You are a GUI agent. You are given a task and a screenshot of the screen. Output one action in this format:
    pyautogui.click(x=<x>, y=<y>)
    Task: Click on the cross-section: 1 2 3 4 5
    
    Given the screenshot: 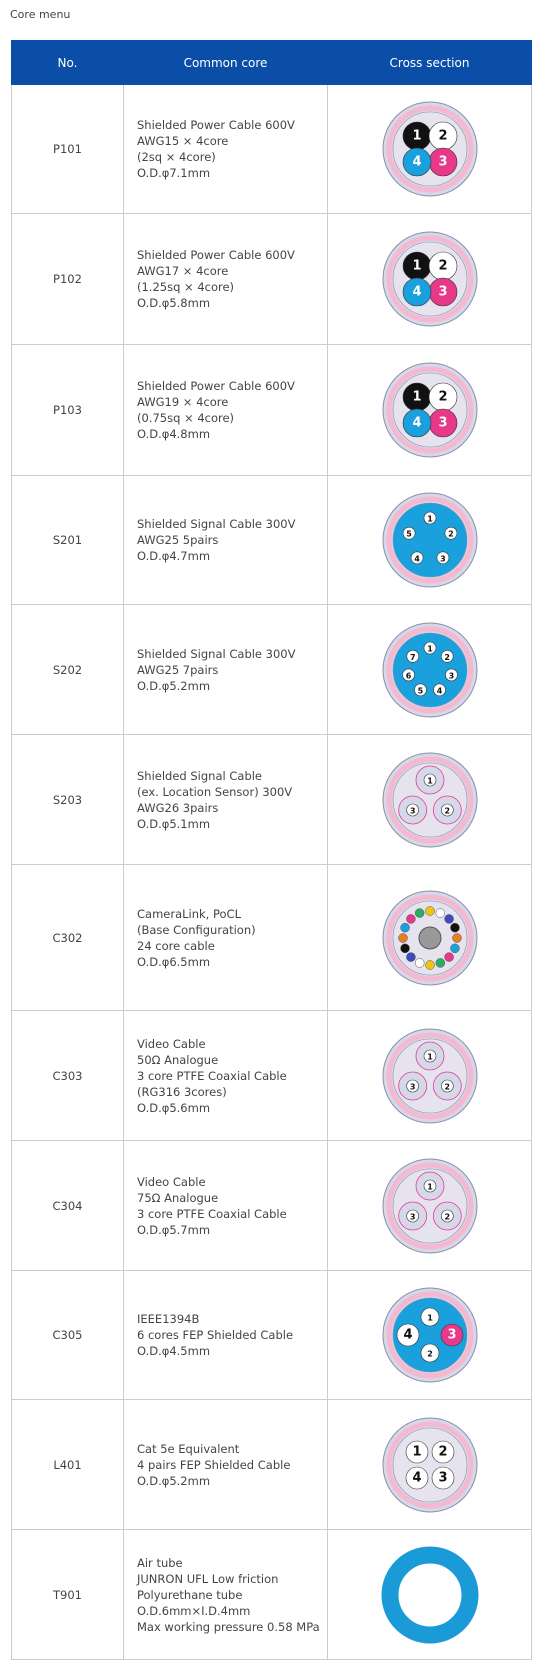 What is the action you would take?
    pyautogui.click(x=429, y=540)
    